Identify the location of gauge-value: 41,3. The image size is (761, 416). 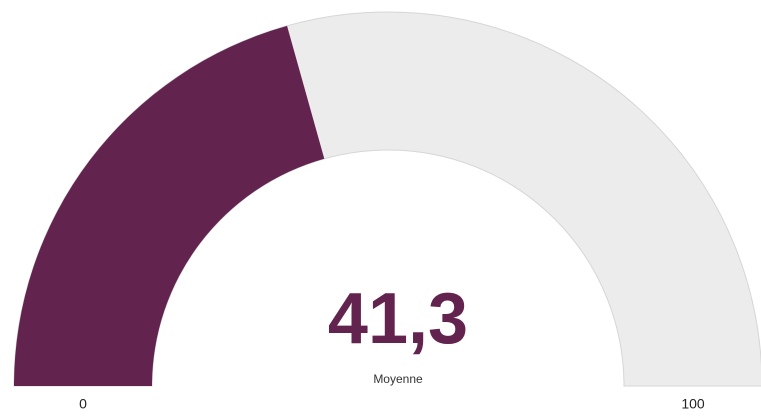
(398, 319).